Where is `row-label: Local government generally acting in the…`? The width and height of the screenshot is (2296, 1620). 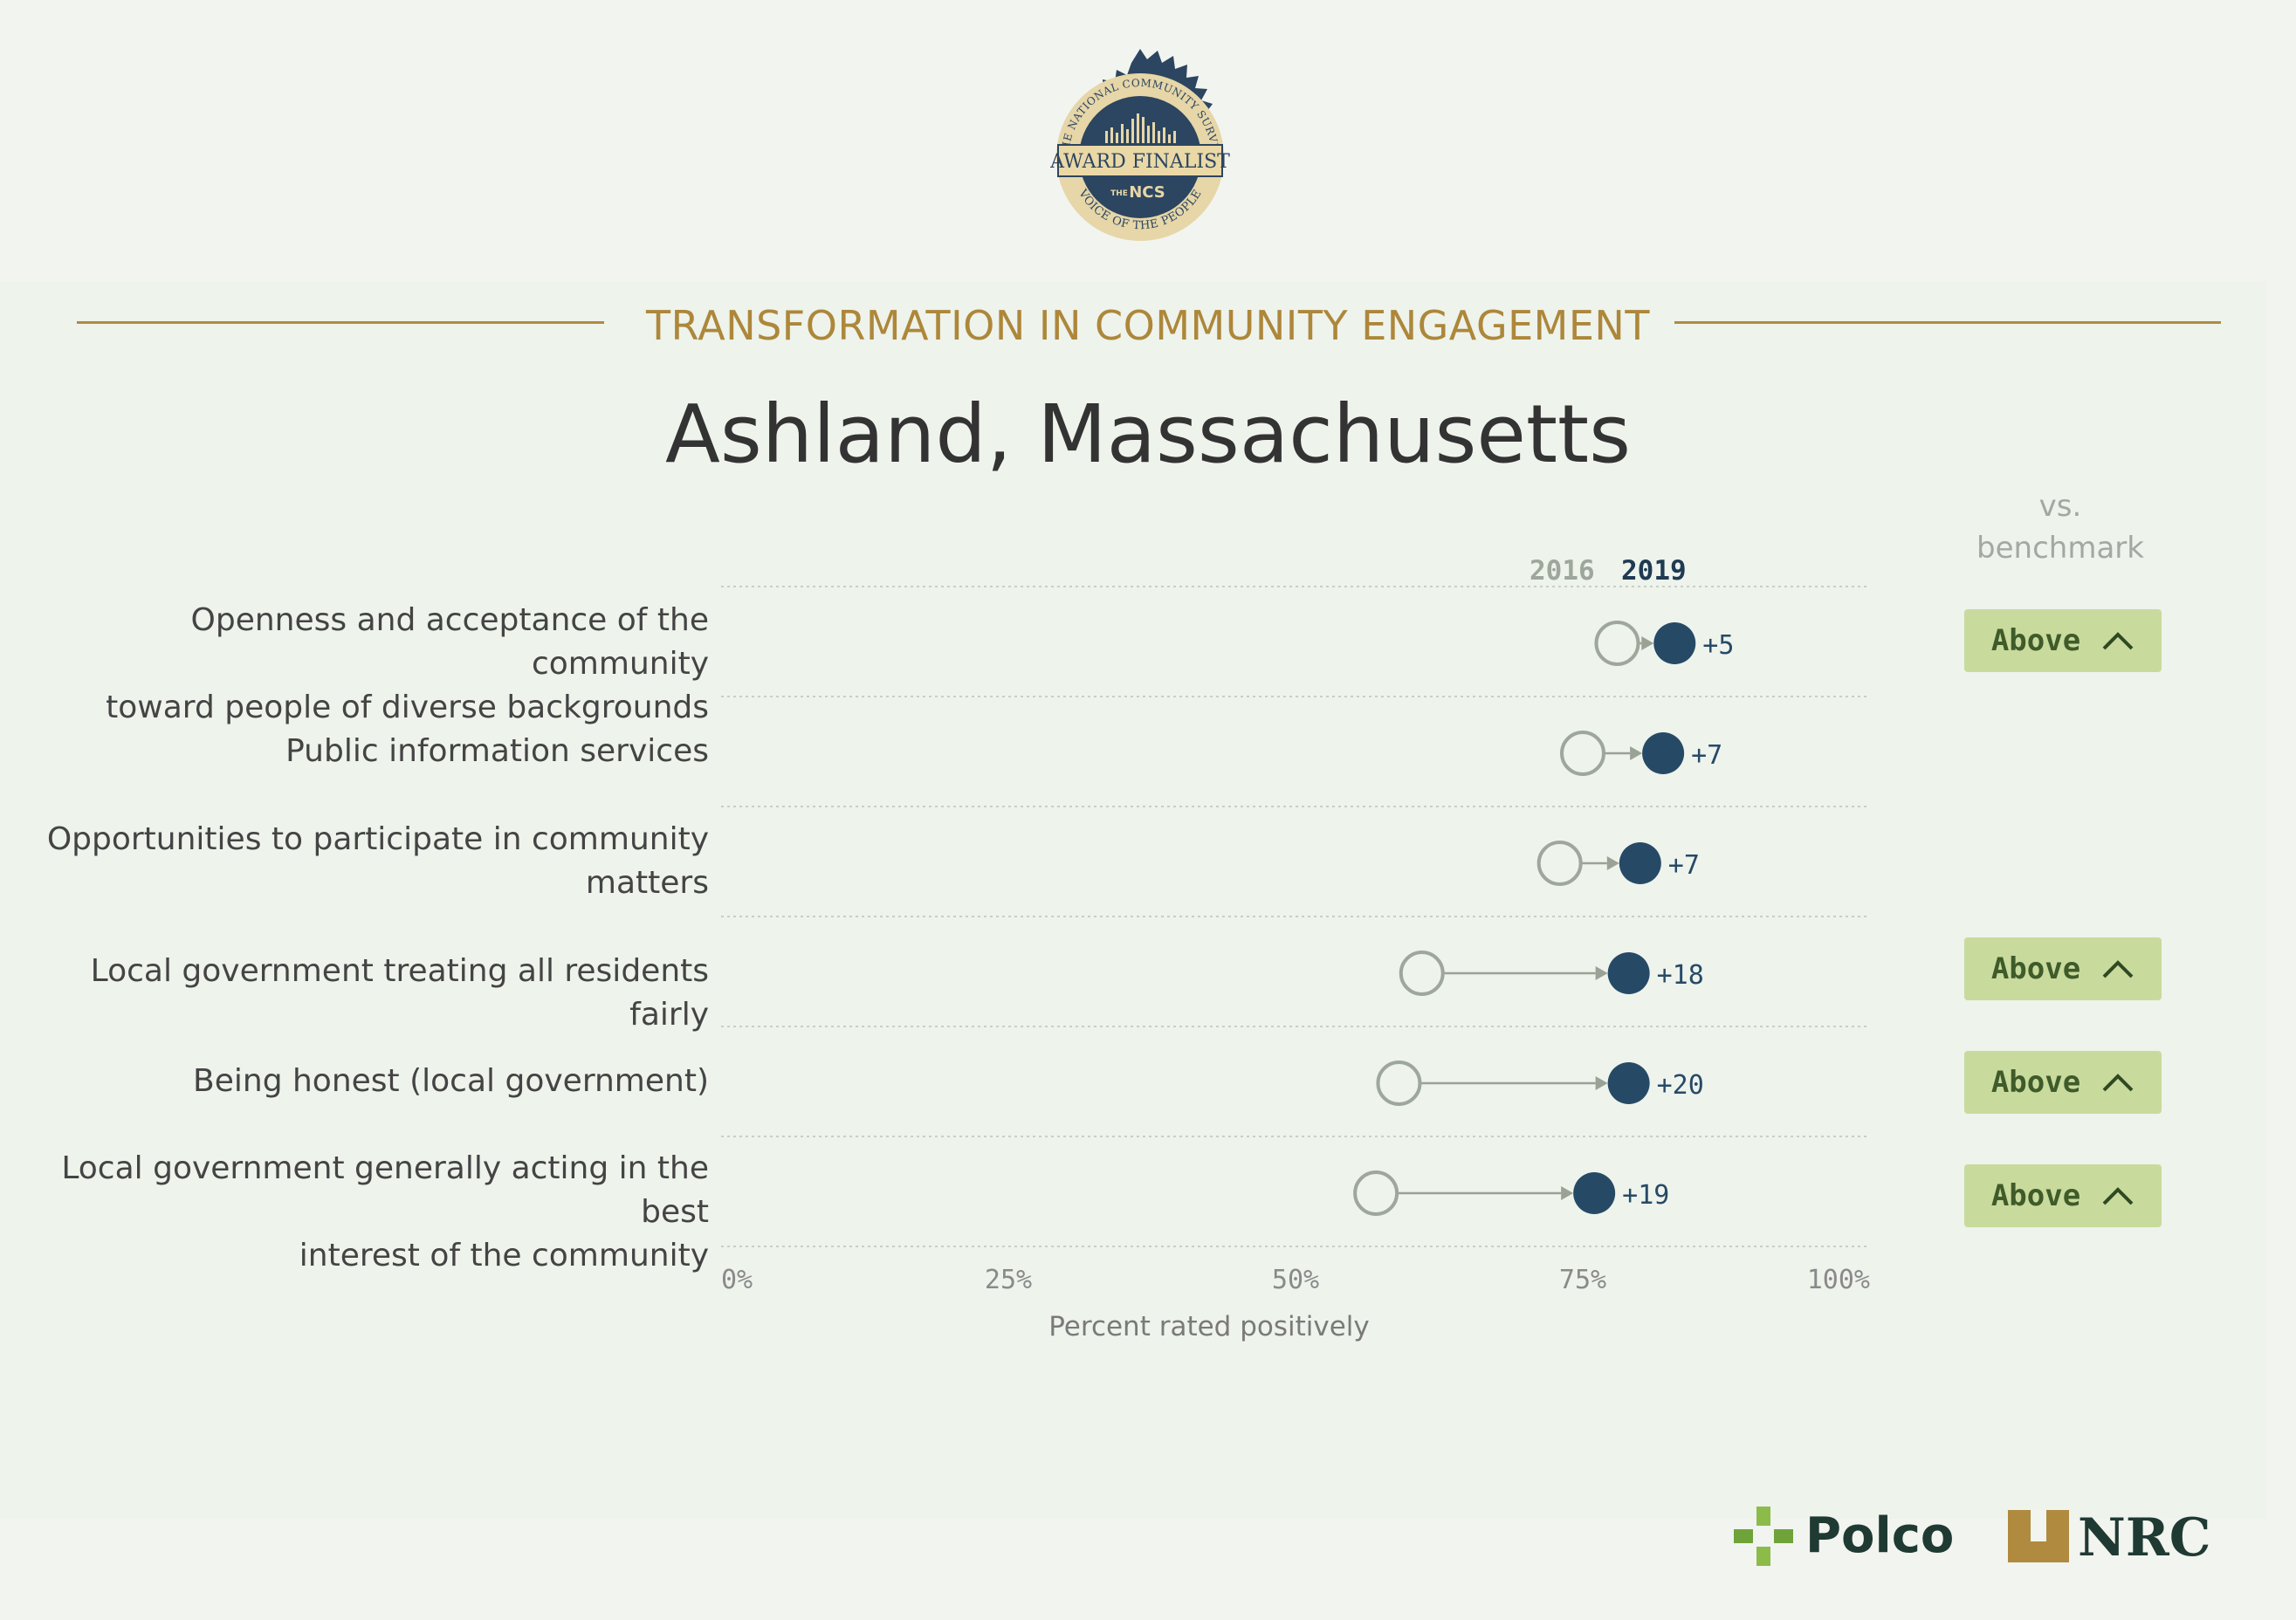
row-label: Local government generally acting in the… is located at coordinates (363, 1212).